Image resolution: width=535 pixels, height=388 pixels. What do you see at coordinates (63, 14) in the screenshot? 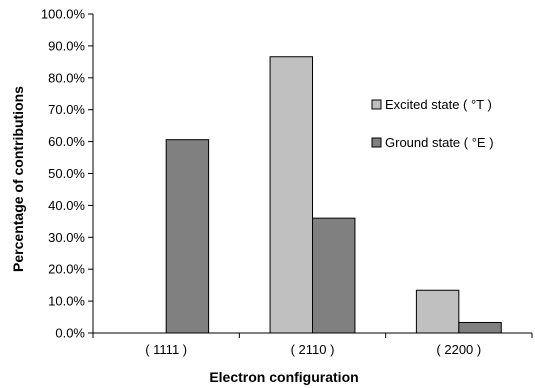
I see `y-tick-label: 100.0%` at bounding box center [63, 14].